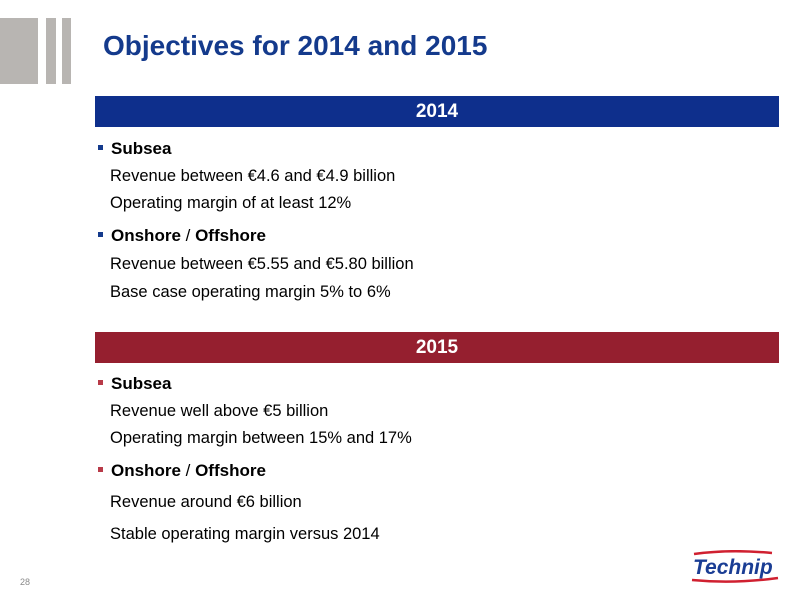 This screenshot has width=800, height=600. What do you see at coordinates (245, 534) in the screenshot?
I see `text-line: Stable operating margin versus 2014` at bounding box center [245, 534].